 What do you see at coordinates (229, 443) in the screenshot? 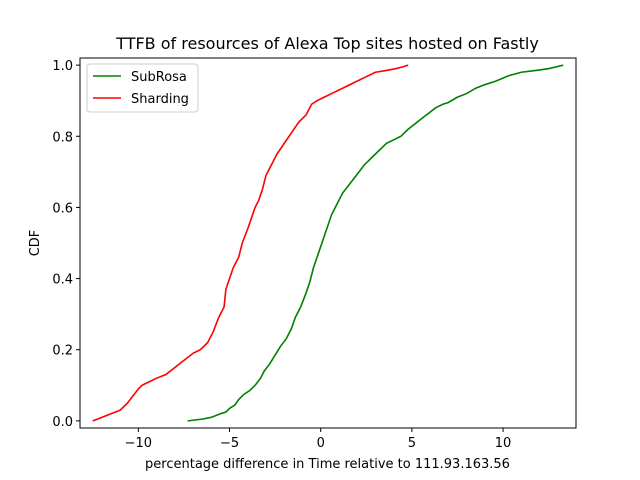
I see `x-tick-label: −5` at bounding box center [229, 443].